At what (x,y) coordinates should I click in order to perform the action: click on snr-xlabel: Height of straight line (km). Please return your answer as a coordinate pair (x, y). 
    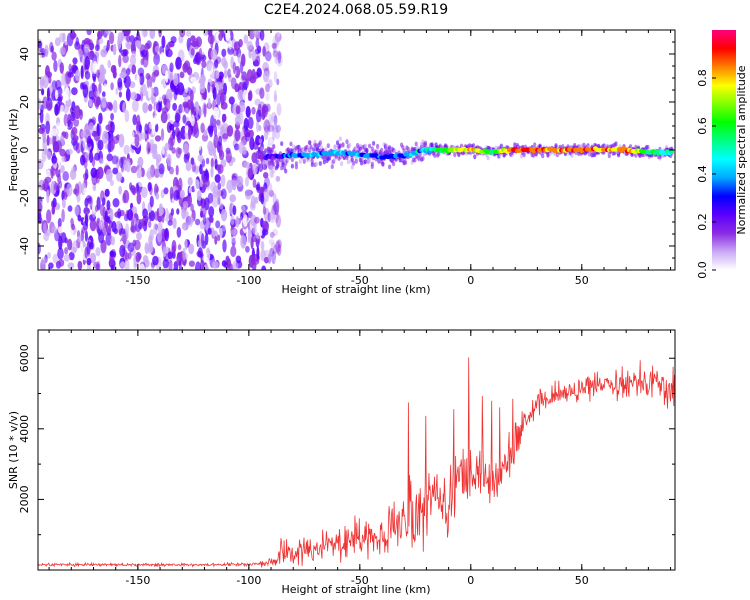
    Looking at the image, I should click on (355, 589).